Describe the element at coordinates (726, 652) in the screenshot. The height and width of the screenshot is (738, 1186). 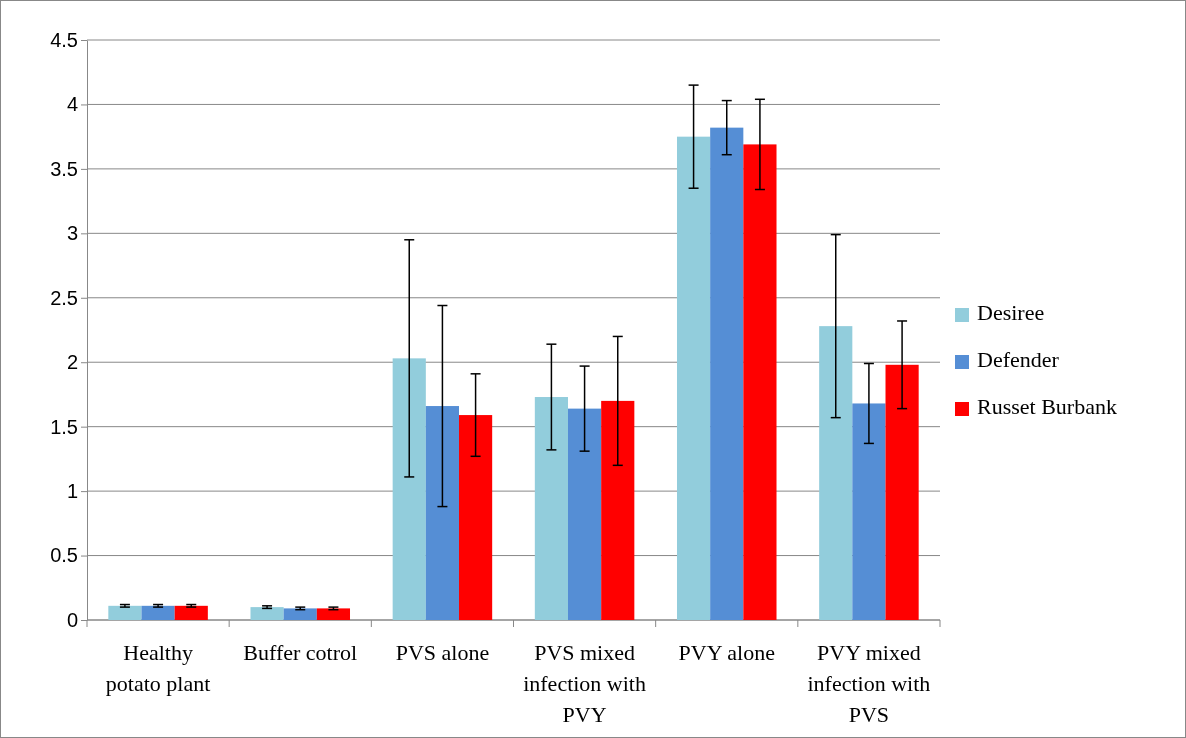
I see `x-tick-label: PVY alone` at that location.